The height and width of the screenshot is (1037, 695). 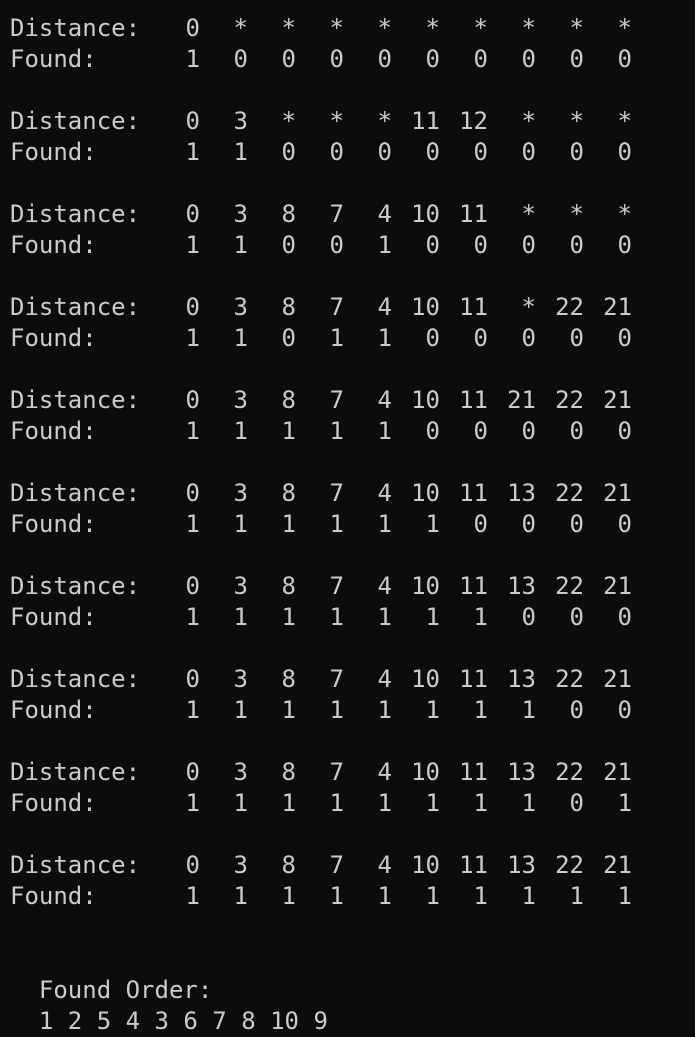 I want to click on found-row: Found: 1 1 1 1 1 1 1 1 0 1, so click(x=350, y=803).